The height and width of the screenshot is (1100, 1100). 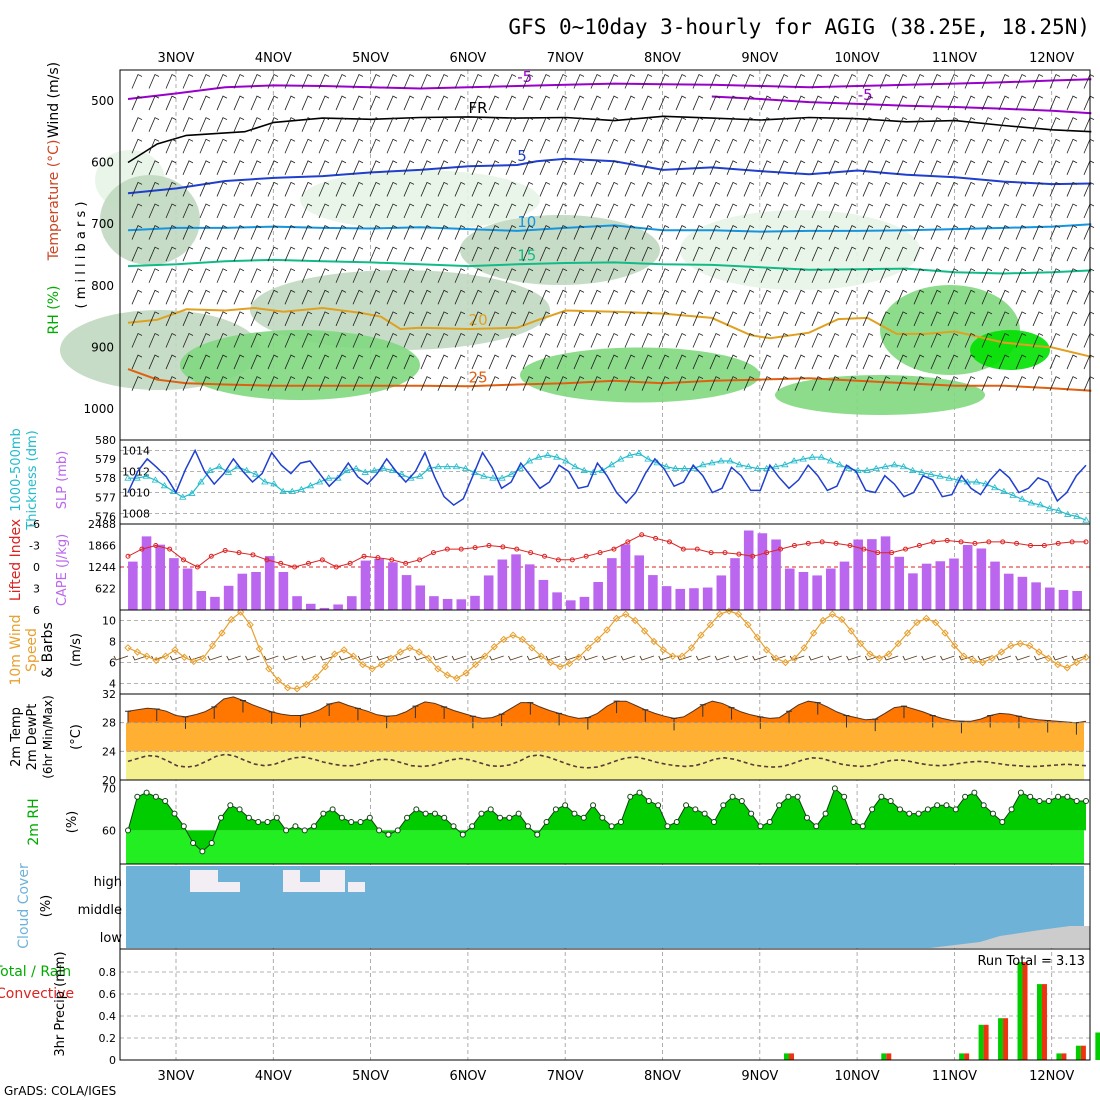 I want to click on cape-tick-label: 2488, so click(x=102, y=524).